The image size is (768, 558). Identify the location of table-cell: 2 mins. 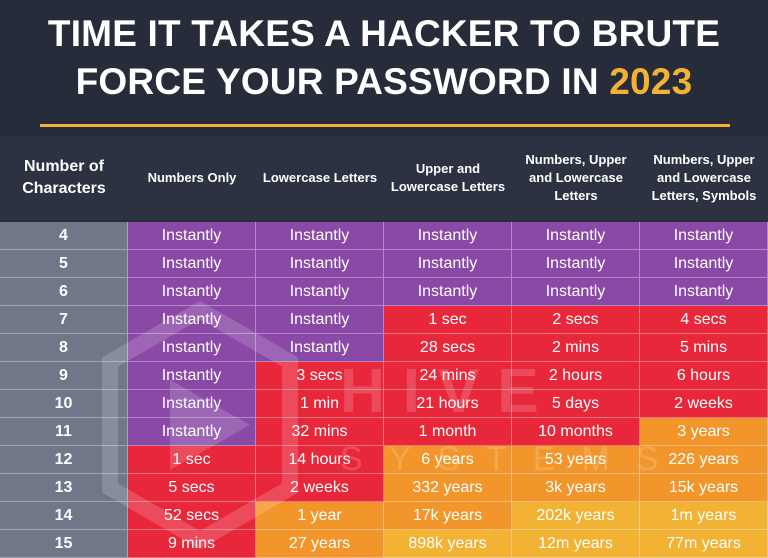
(576, 348).